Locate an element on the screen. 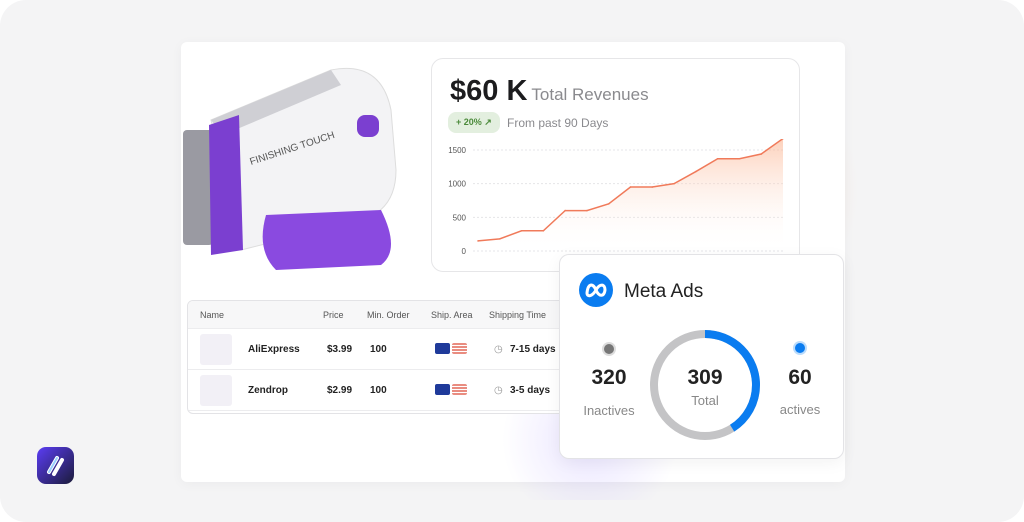  table-row: AliExpress $3.99 100 ◷ 7-15 days is located at coordinates (376, 349).